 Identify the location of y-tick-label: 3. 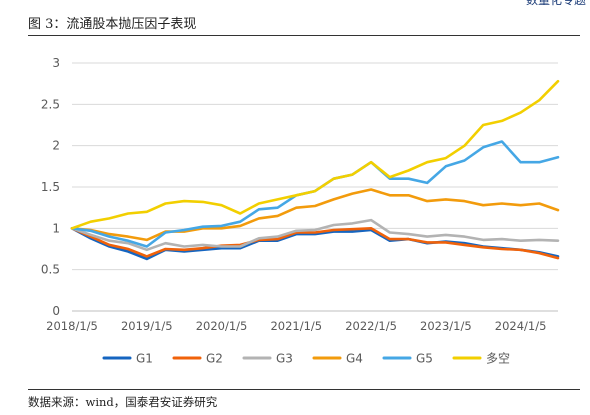
(56, 63).